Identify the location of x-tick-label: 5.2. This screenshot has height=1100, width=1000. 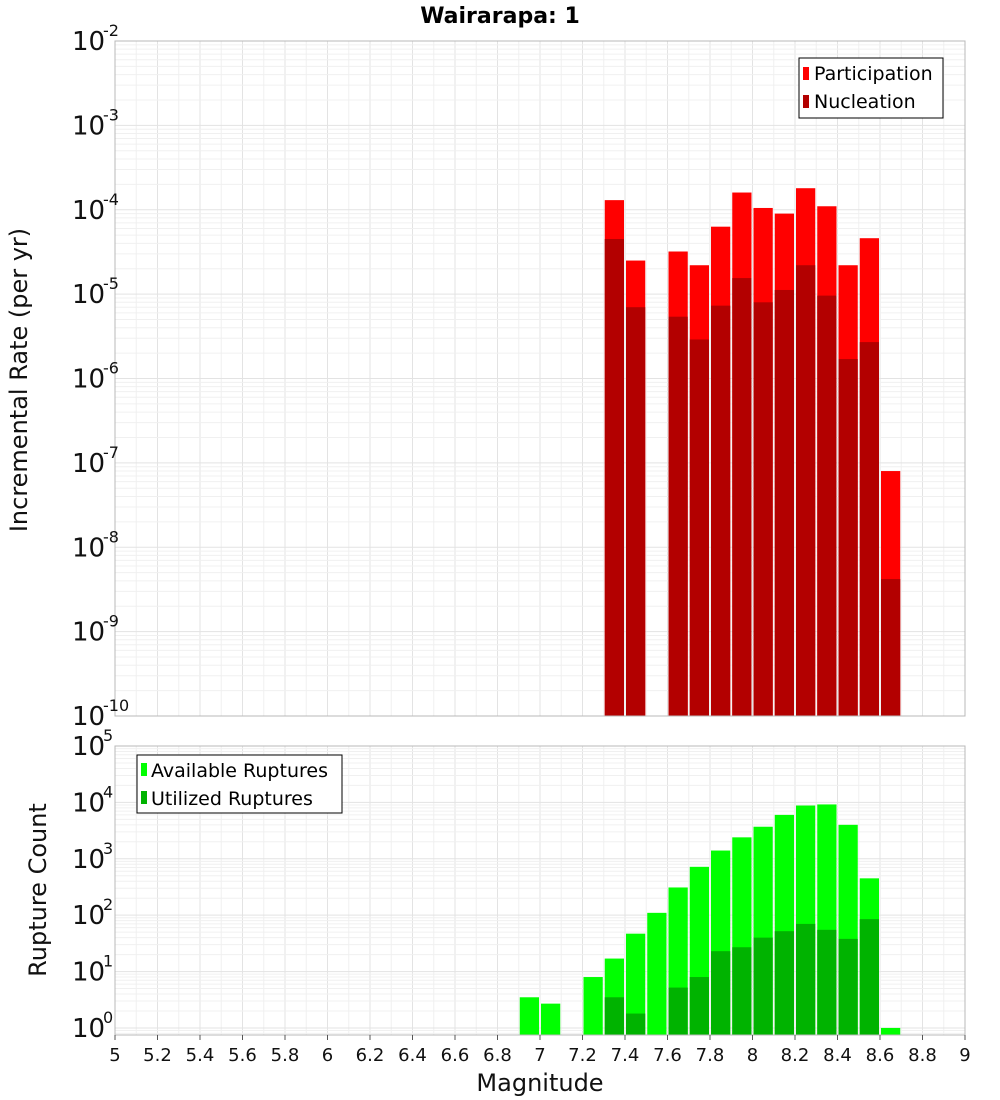
(157, 1055).